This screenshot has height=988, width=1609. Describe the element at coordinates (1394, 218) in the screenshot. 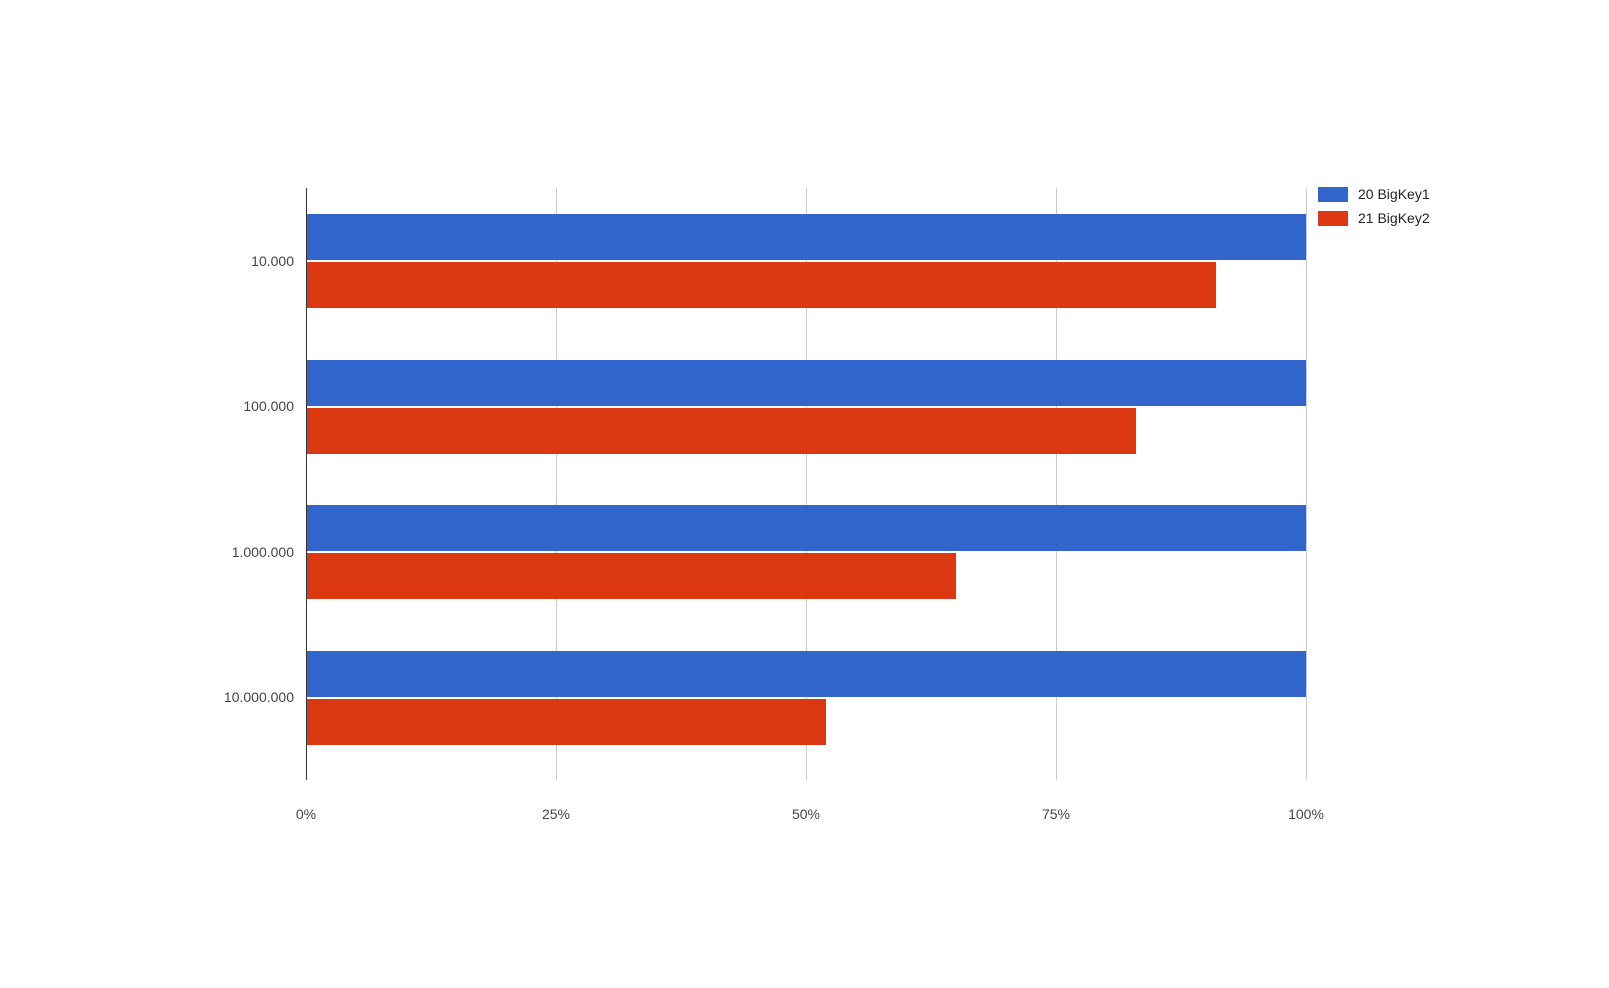

I see `legend-label: 21 BigKey2` at that location.